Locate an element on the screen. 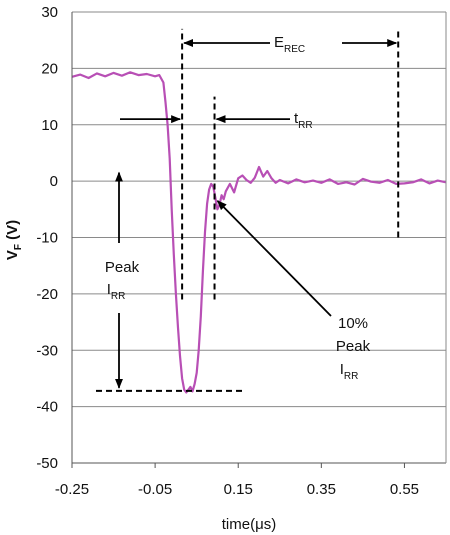 The image size is (450, 535). y-axis-title: VF (V) is located at coordinates (14, 240).